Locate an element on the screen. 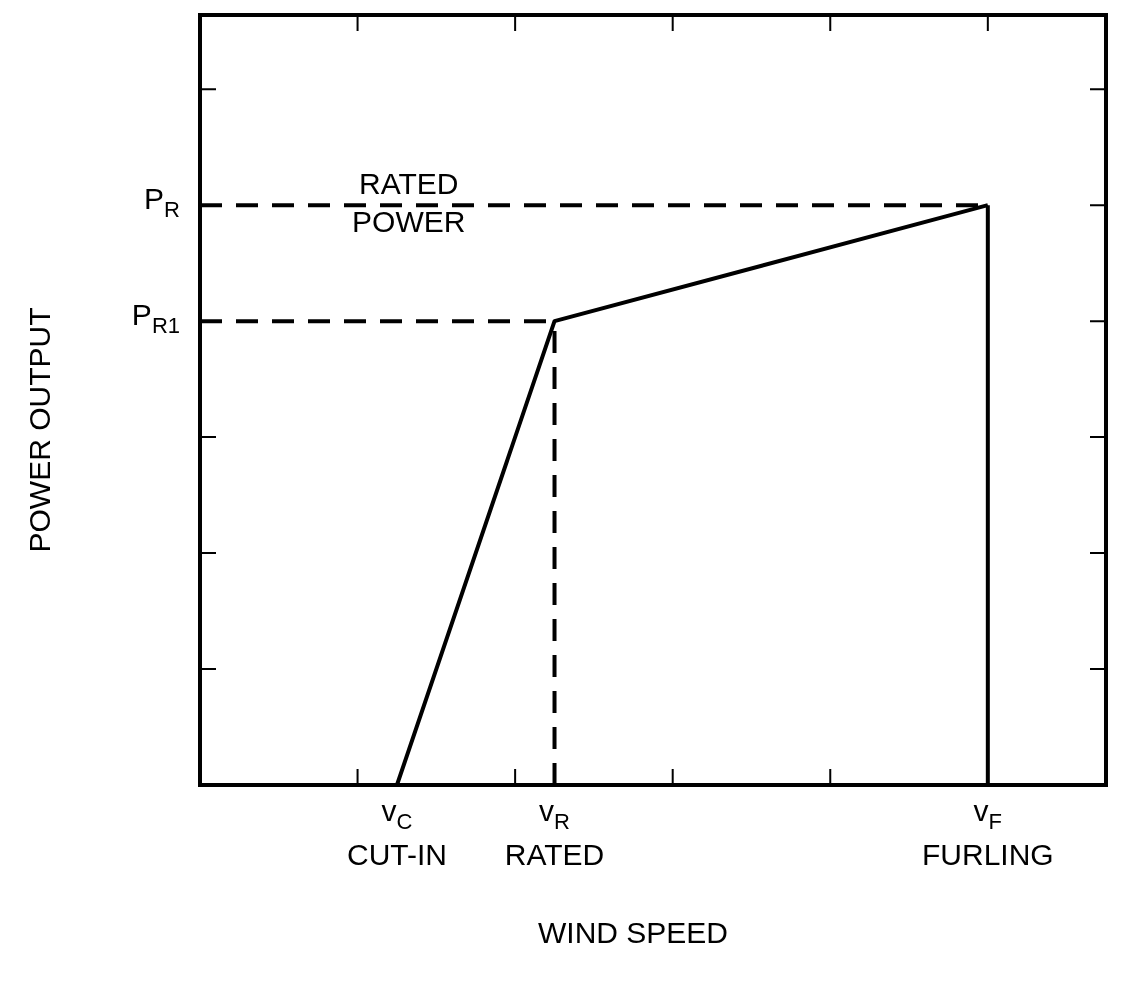 The image size is (1136, 983). y-axis-title: POWER OUTPUT is located at coordinates (40, 430).